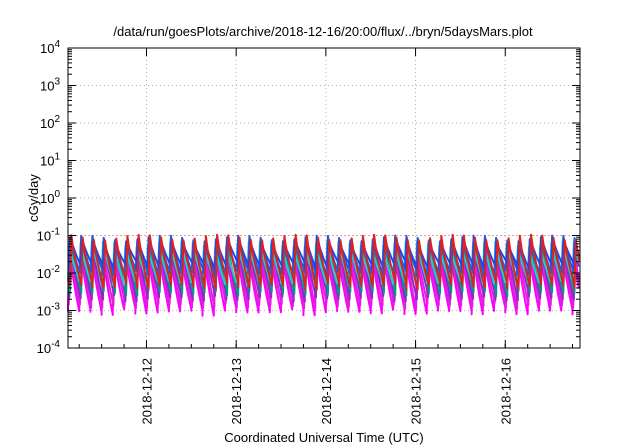 The height and width of the screenshot is (448, 640). What do you see at coordinates (50, 47) in the screenshot?
I see `y-tick-label: 10⁴` at bounding box center [50, 47].